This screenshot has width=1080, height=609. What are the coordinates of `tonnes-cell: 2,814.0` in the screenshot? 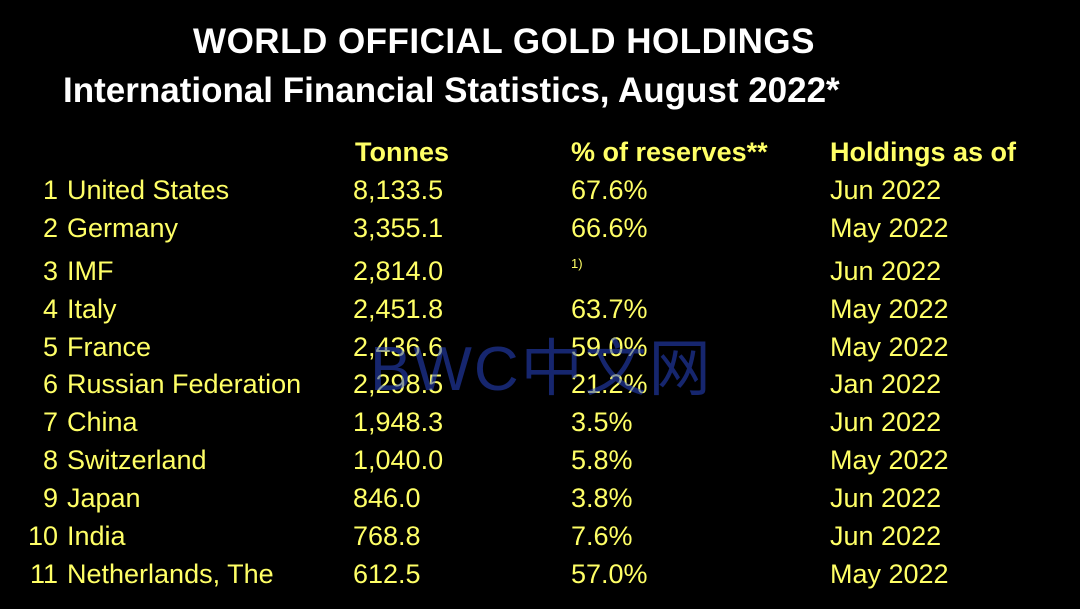 It's located at (398, 271).